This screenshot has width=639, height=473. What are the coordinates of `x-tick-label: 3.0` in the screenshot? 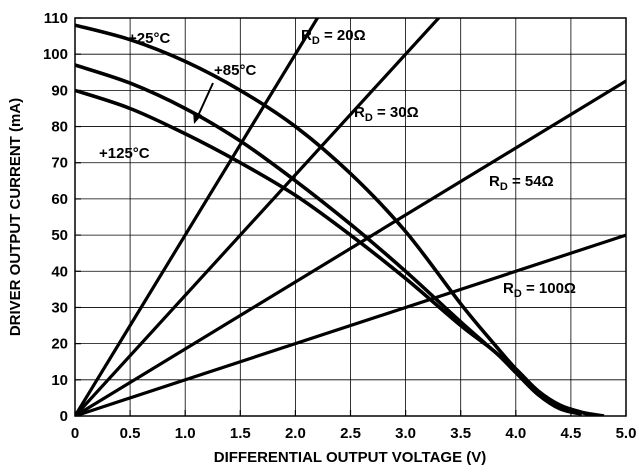 It's located at (405, 433).